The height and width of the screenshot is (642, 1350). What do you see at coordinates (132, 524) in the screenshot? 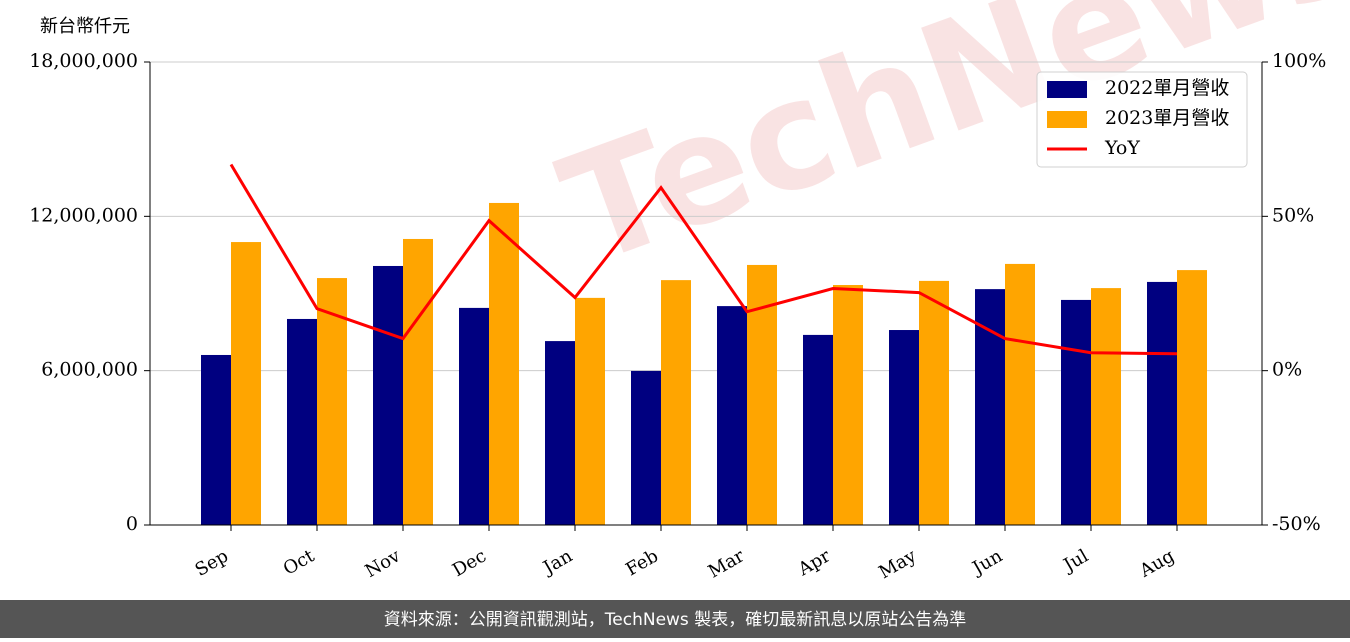
I see `y-tick-label: 0` at bounding box center [132, 524].